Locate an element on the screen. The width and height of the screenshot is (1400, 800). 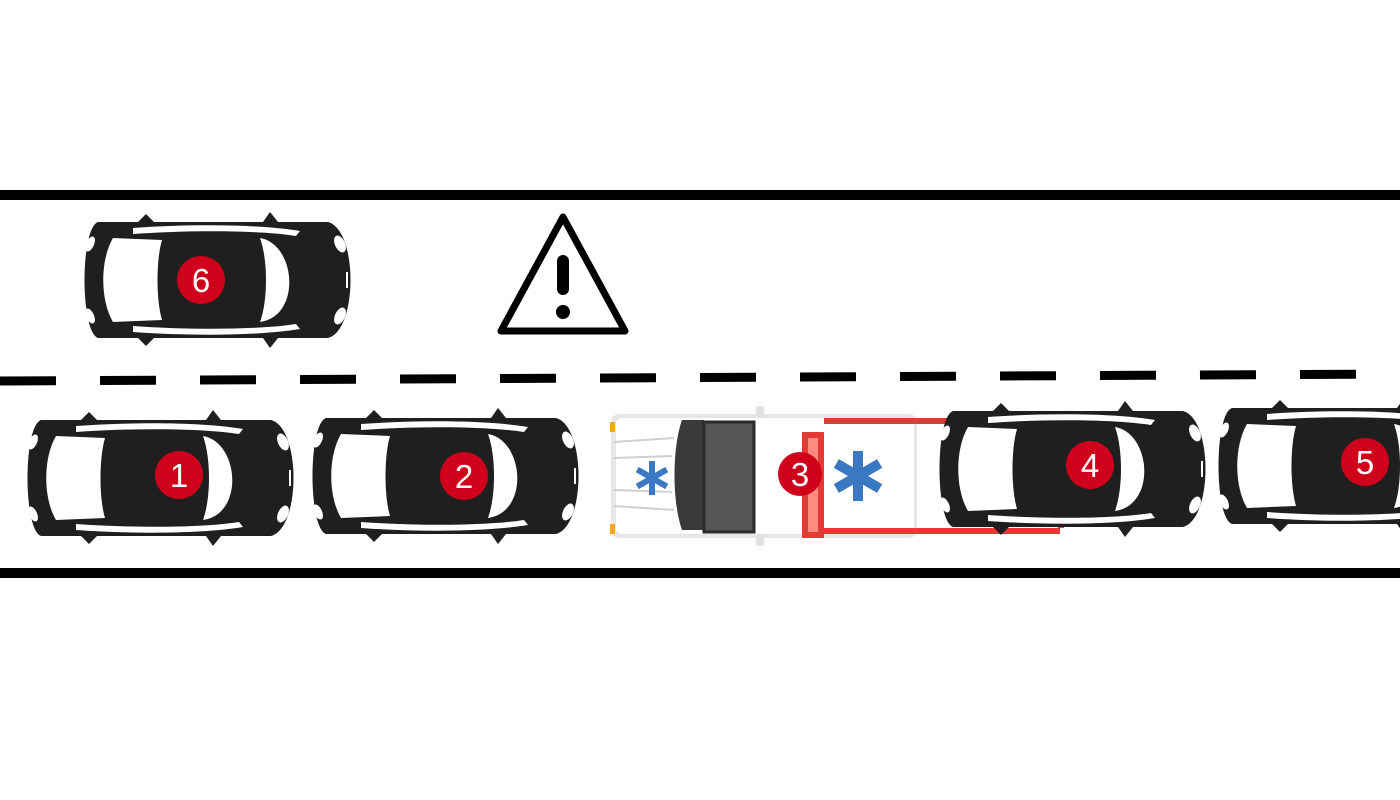
car-4-badge is located at coordinates (1090, 465).